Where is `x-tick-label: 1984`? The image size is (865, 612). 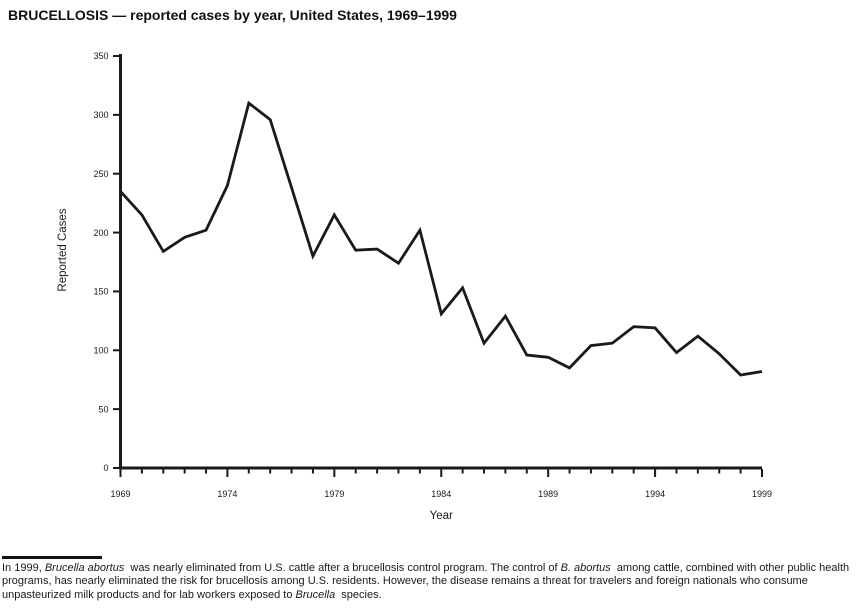
x-tick-label: 1984 is located at coordinates (441, 494).